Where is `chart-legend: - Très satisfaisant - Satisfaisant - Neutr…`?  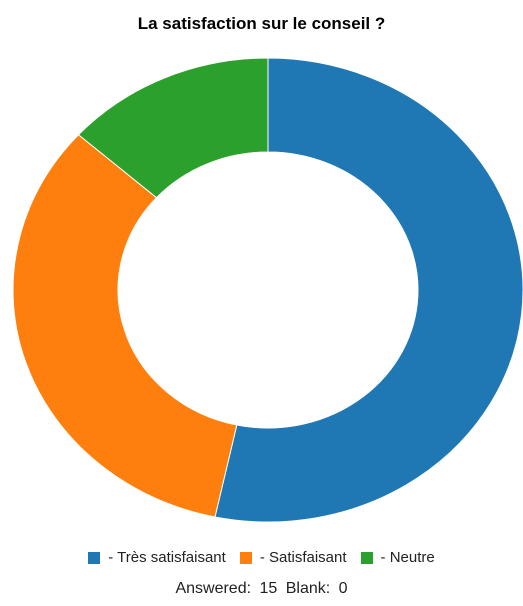
chart-legend: - Très satisfaisant - Satisfaisant - Neutr… is located at coordinates (261, 557).